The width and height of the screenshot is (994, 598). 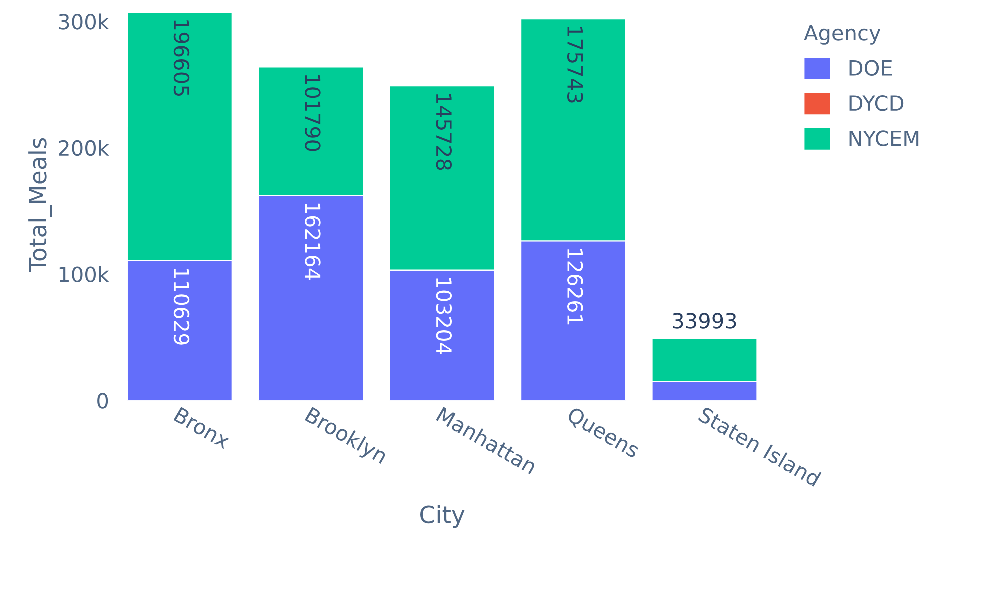 I want to click on legend-label: NYCEM, so click(x=884, y=138).